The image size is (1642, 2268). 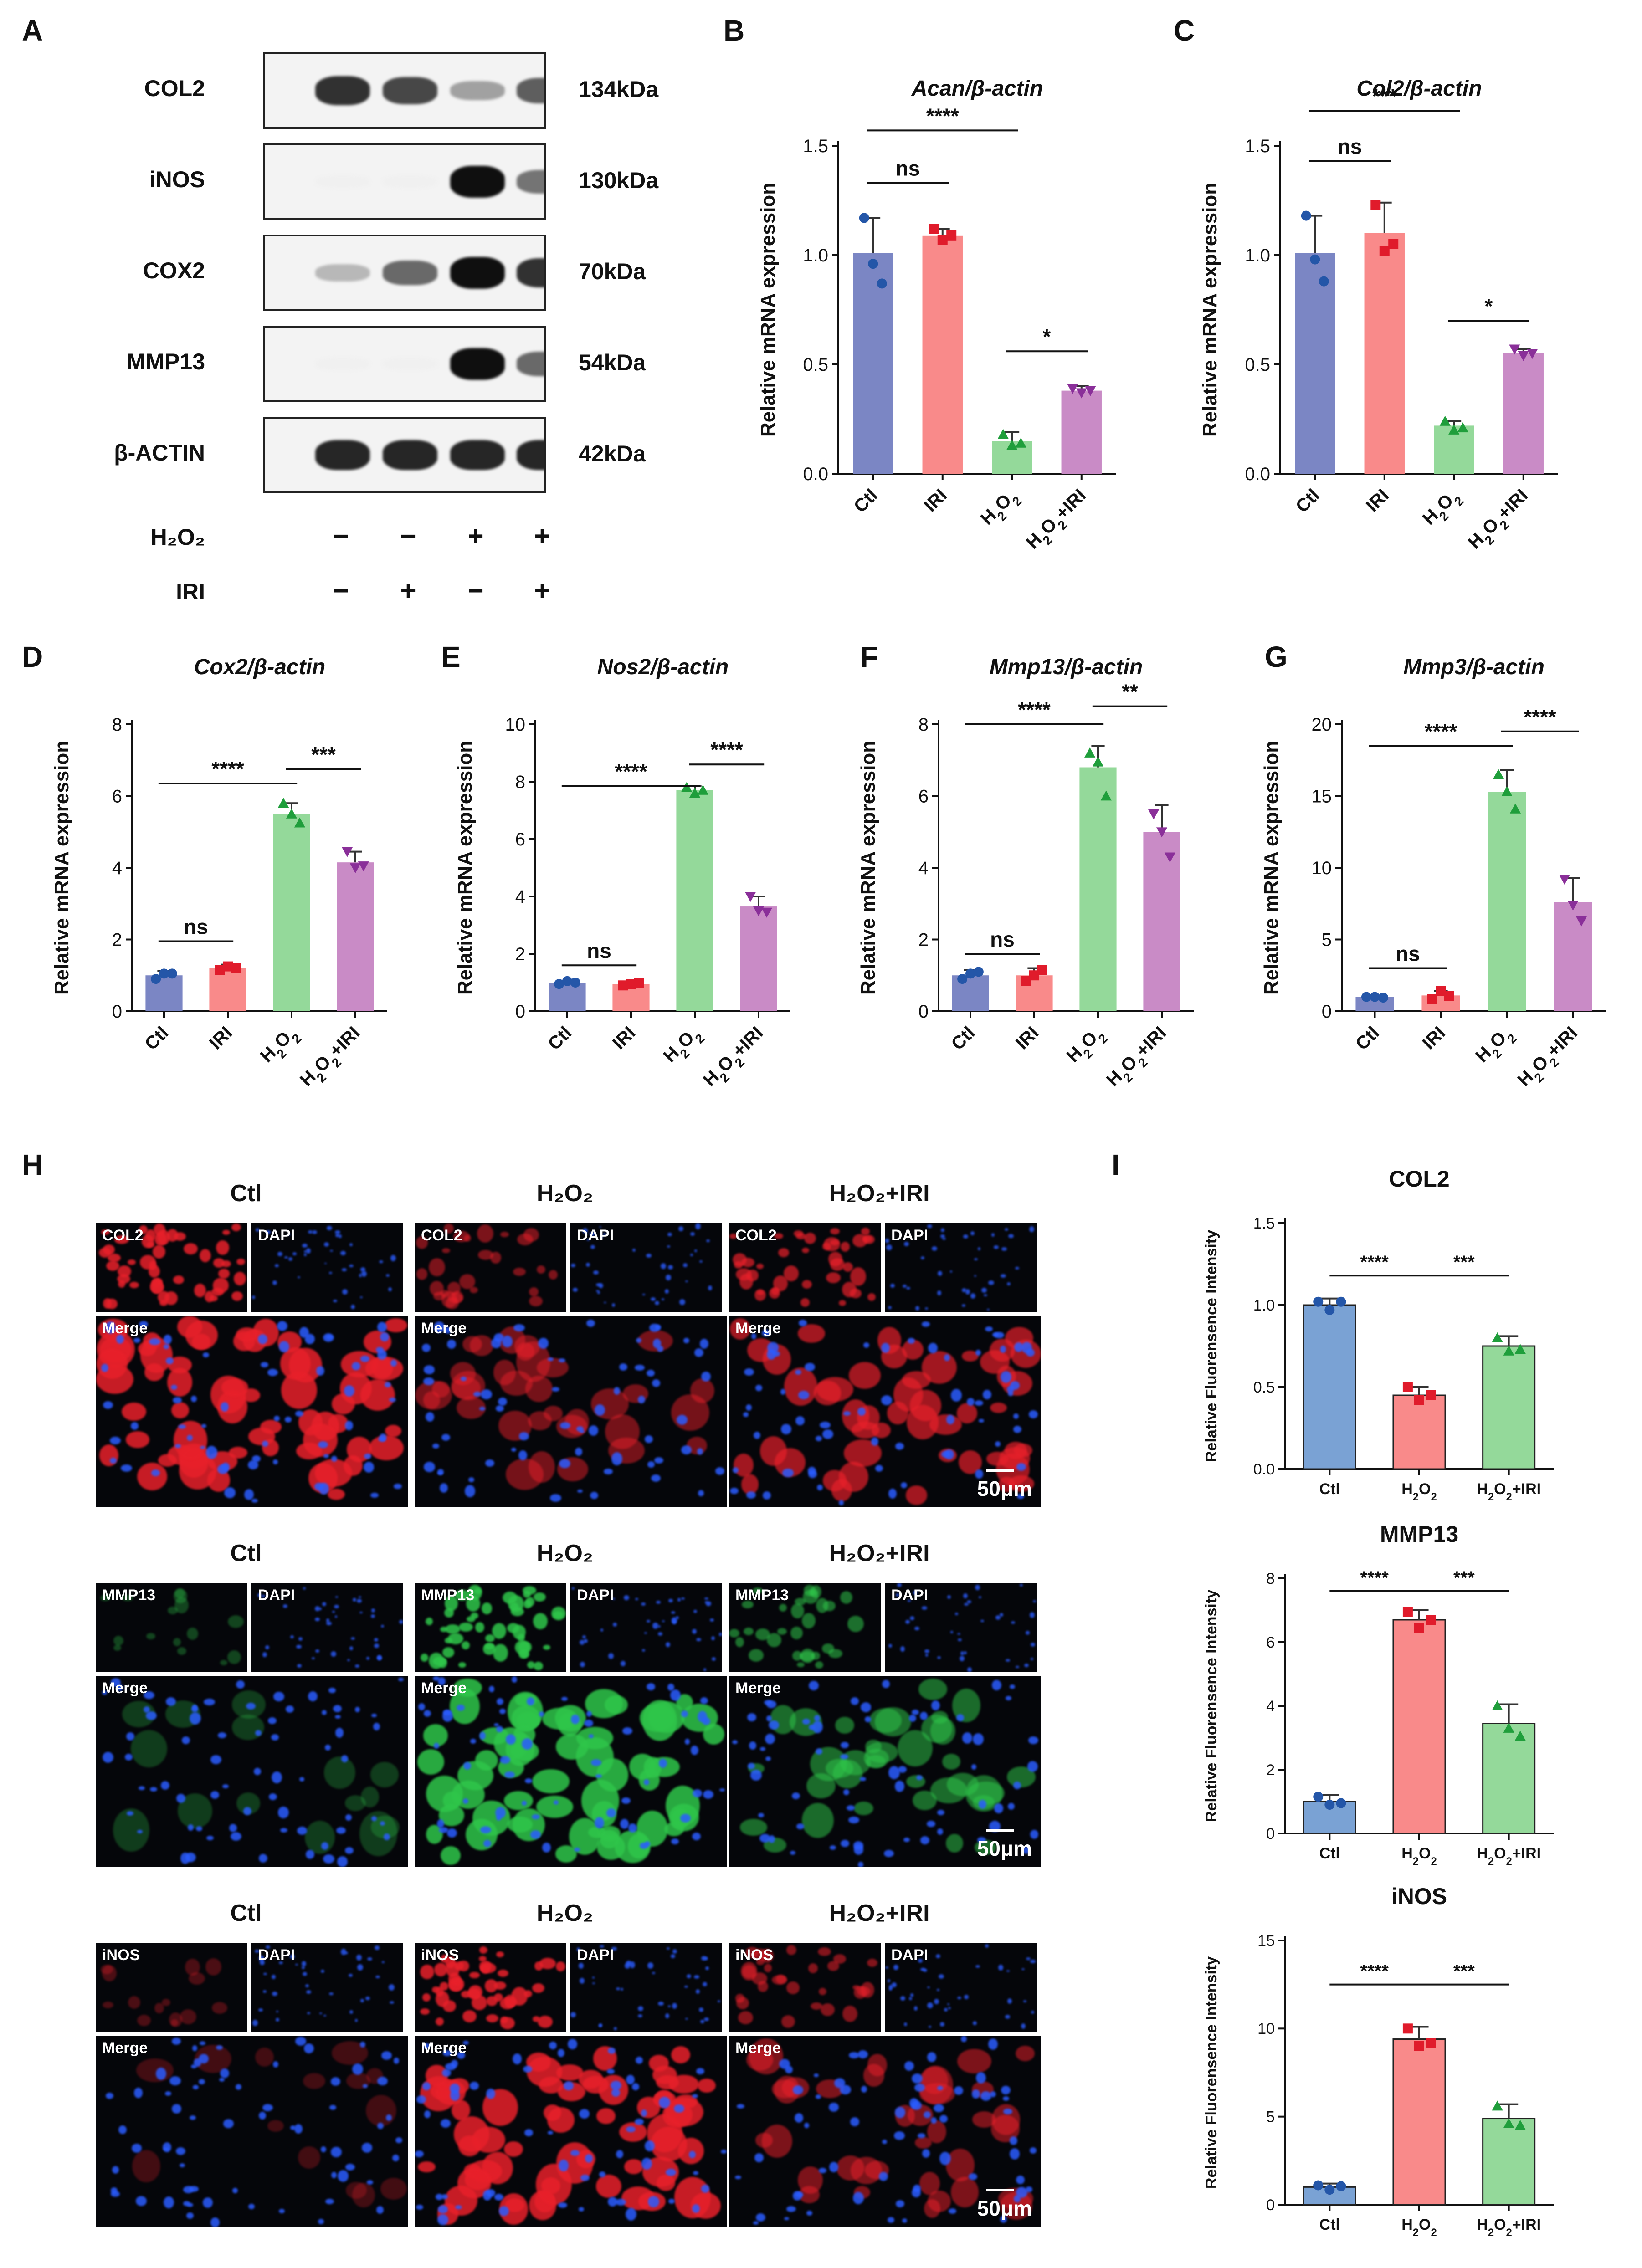 I want to click on tick-subscript: 2, so click(x=1416, y=2233).